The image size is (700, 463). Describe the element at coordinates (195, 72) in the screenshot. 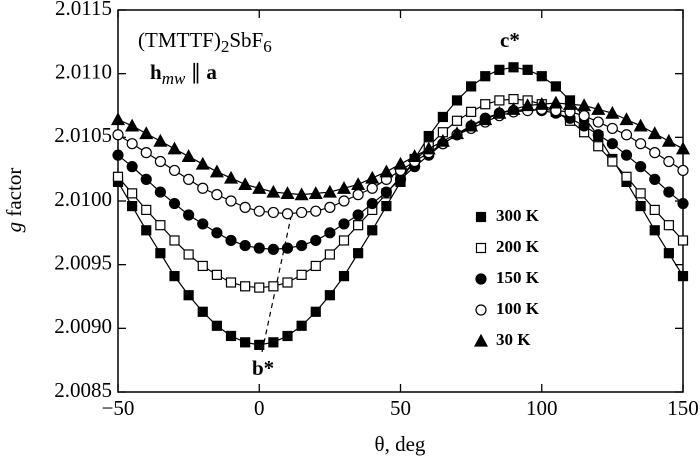

I see `field-parallel: ∥` at that location.